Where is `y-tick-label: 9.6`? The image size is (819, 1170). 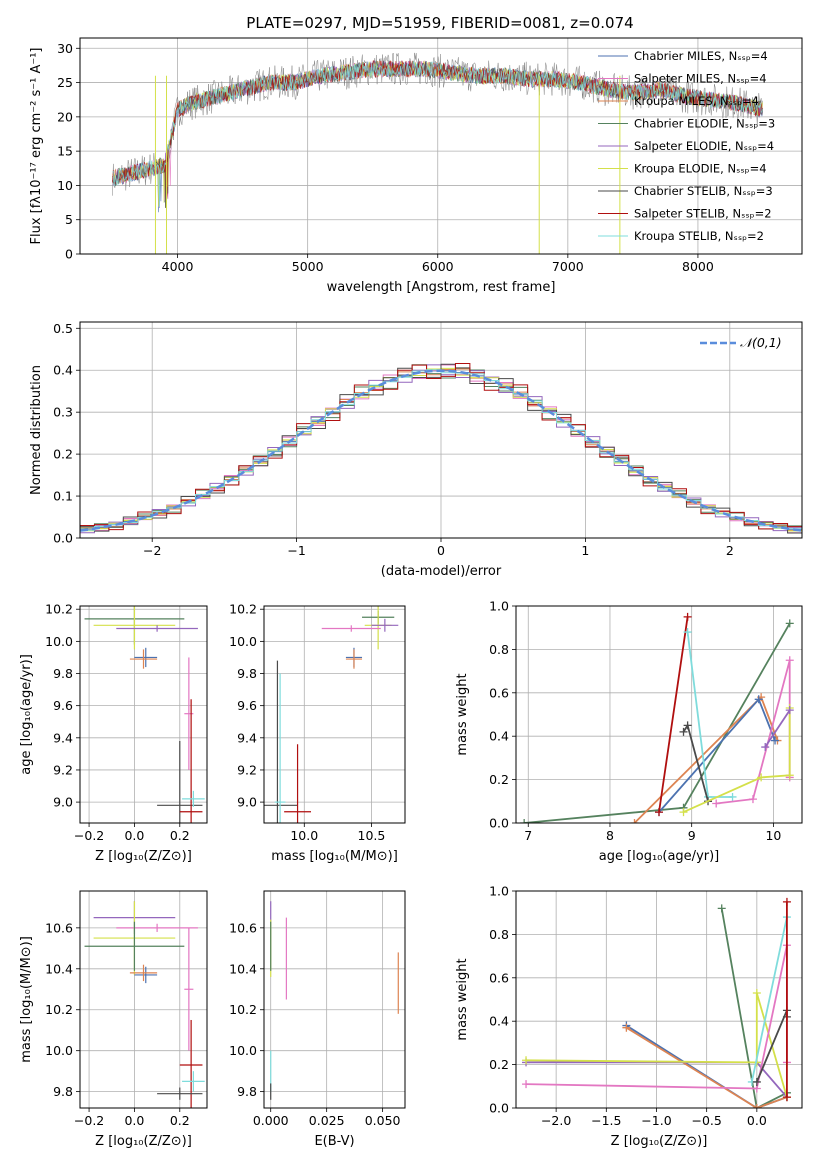 y-tick-label: 9.6 is located at coordinates (247, 705).